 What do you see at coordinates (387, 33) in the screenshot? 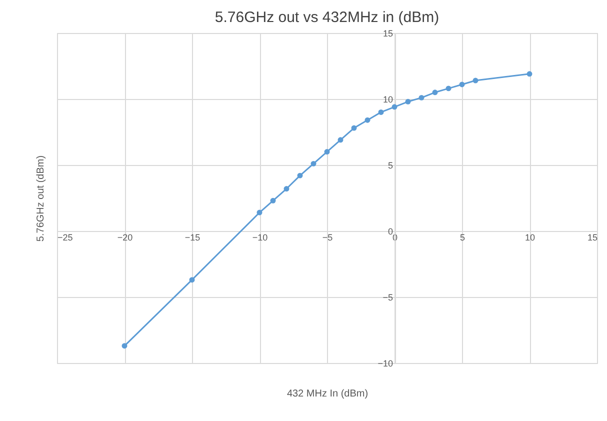
I see `y-tick-label: 15` at bounding box center [387, 33].